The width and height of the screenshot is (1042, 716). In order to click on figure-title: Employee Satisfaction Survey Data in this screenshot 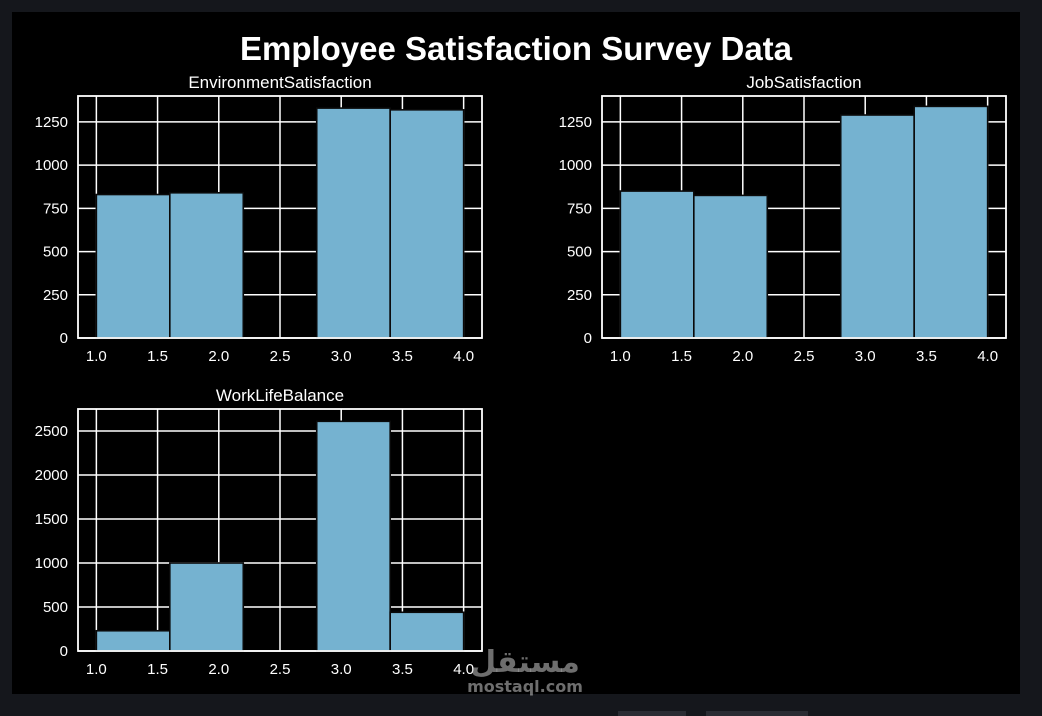, I will do `click(516, 48)`.